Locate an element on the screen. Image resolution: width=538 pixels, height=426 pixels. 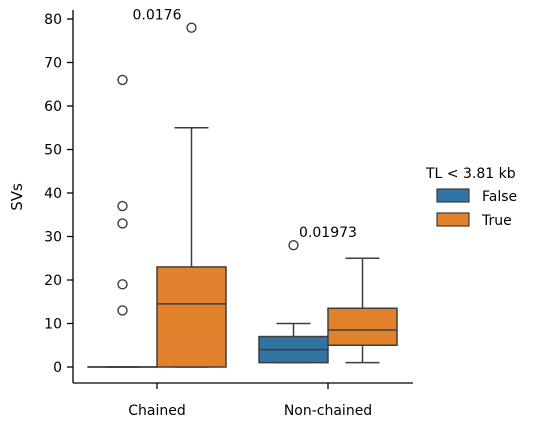
x-tick-label: Non-chained is located at coordinates (328, 411).